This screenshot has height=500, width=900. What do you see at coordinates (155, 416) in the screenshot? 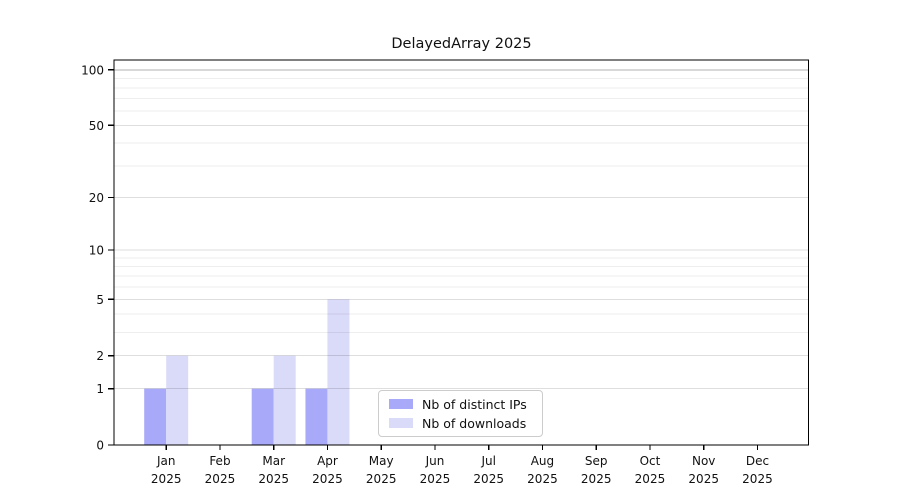
I see `bar-distinct-ips-jan` at bounding box center [155, 416].